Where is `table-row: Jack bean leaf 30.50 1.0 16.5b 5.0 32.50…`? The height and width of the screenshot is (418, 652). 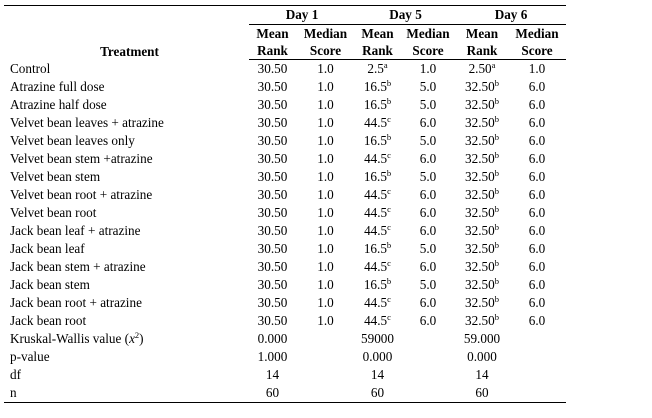
table-row: Jack bean leaf 30.50 1.0 16.5b 5.0 32.50… is located at coordinates (317, 249).